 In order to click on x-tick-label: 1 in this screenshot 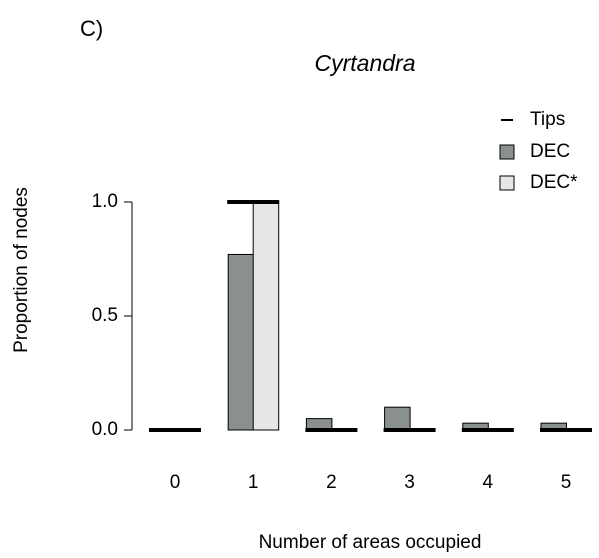, I will do `click(253, 482)`.